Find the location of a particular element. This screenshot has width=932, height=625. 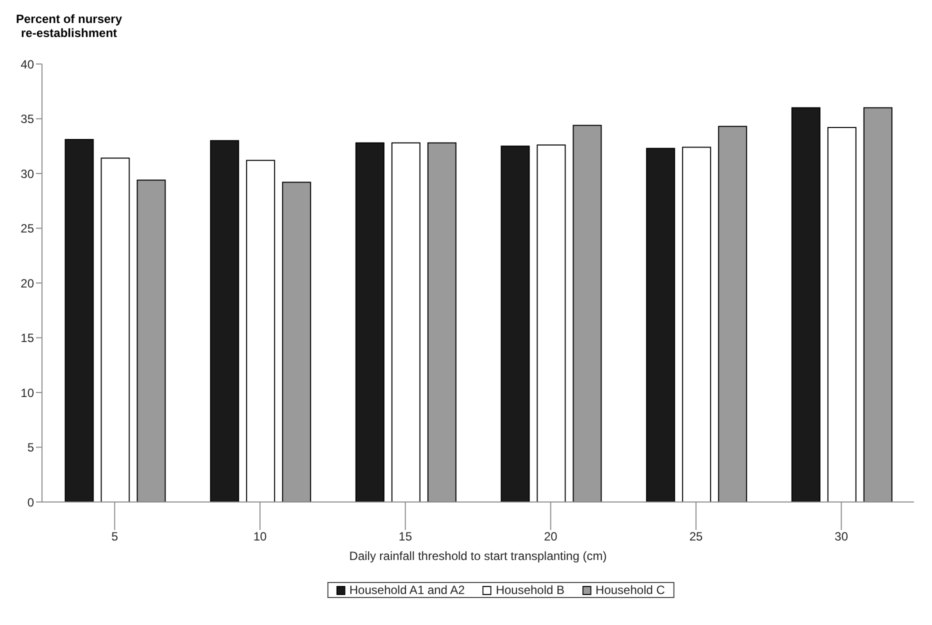

x-tick-label: 25 is located at coordinates (696, 537).